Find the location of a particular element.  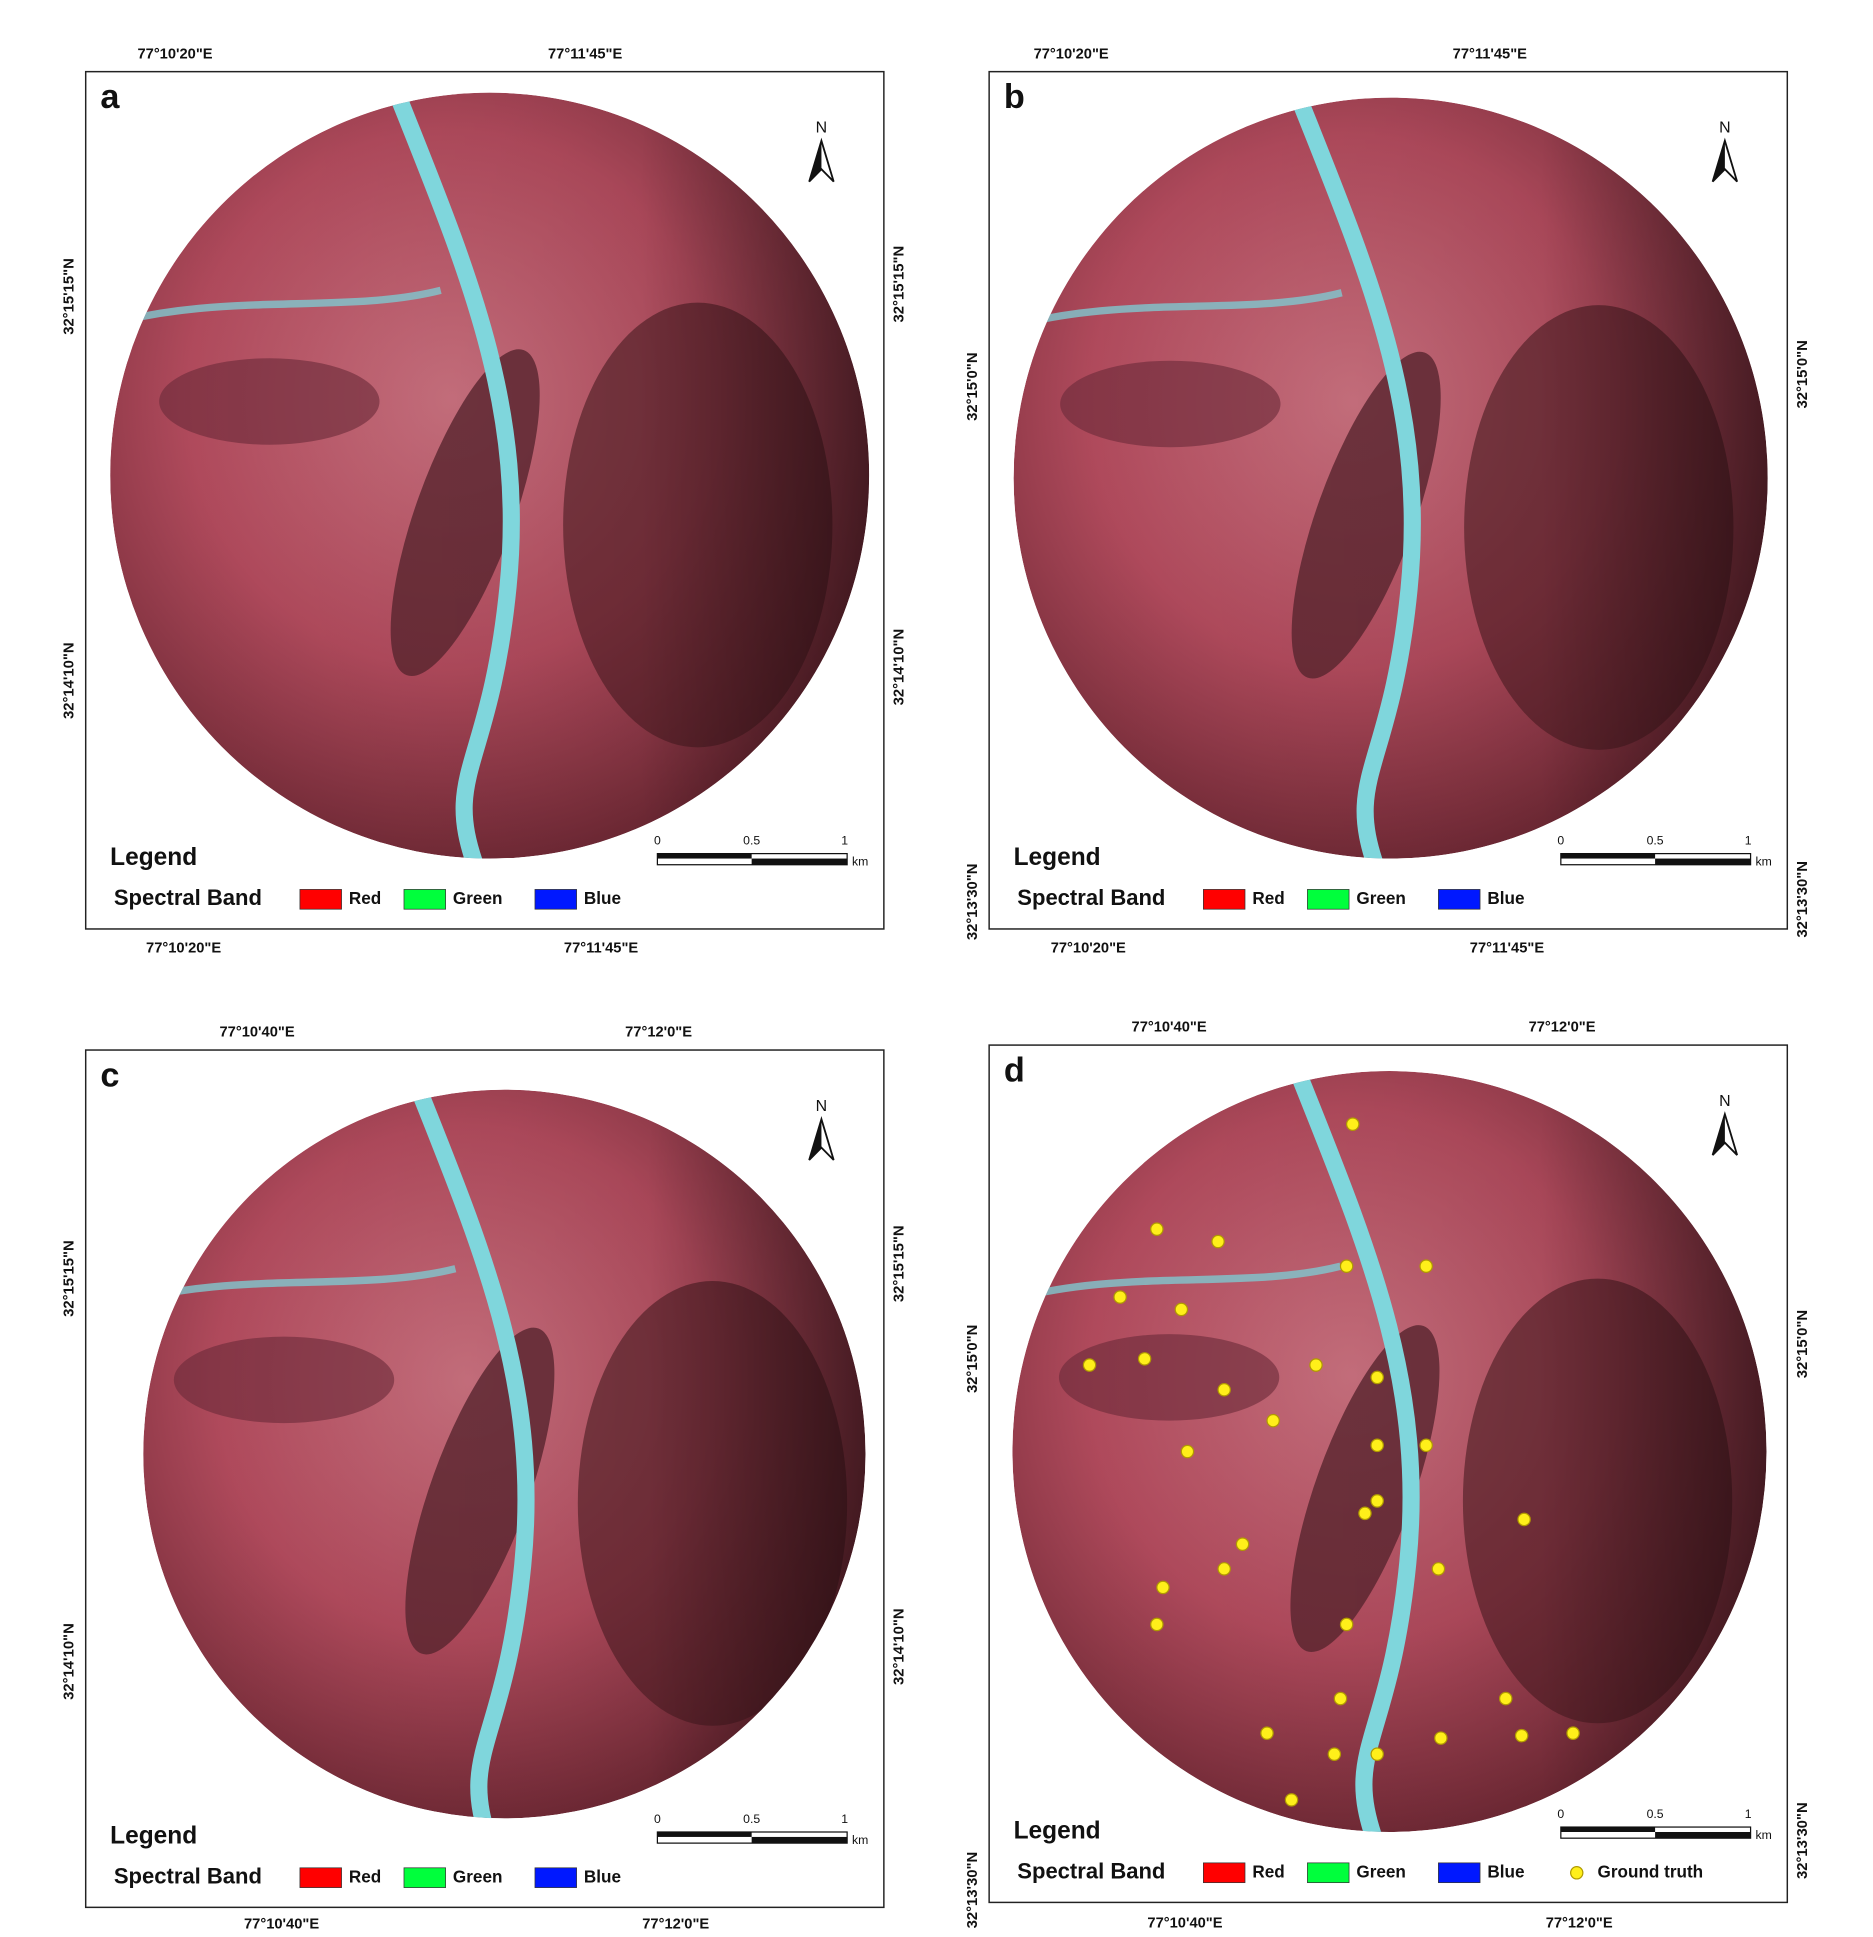

shade is located at coordinates (504, 1454).